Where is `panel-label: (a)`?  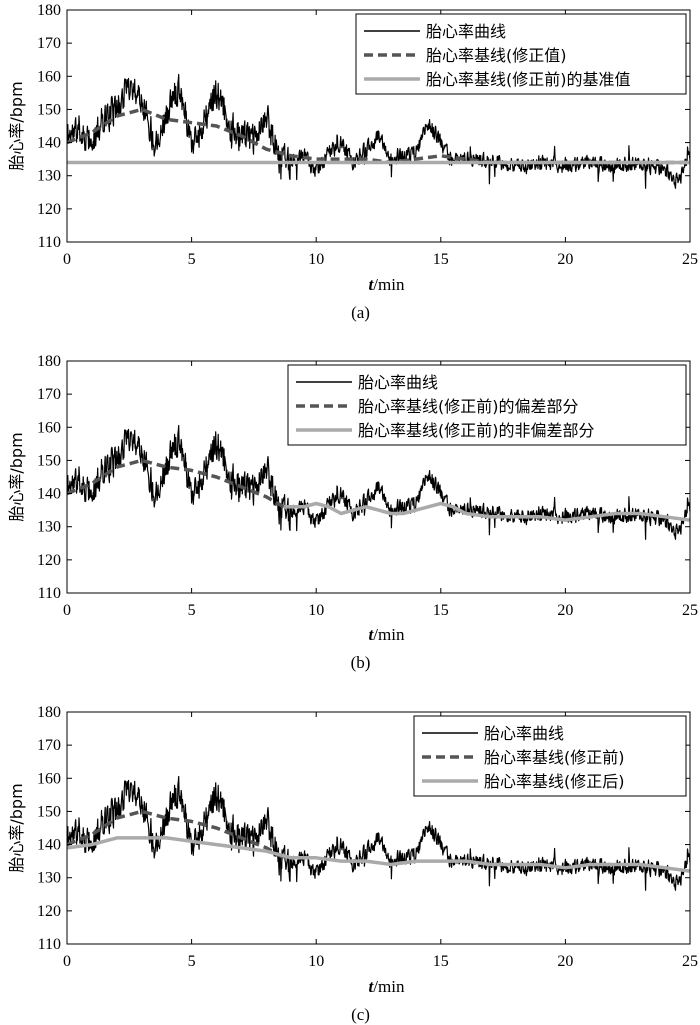
panel-label: (a) is located at coordinates (360, 312).